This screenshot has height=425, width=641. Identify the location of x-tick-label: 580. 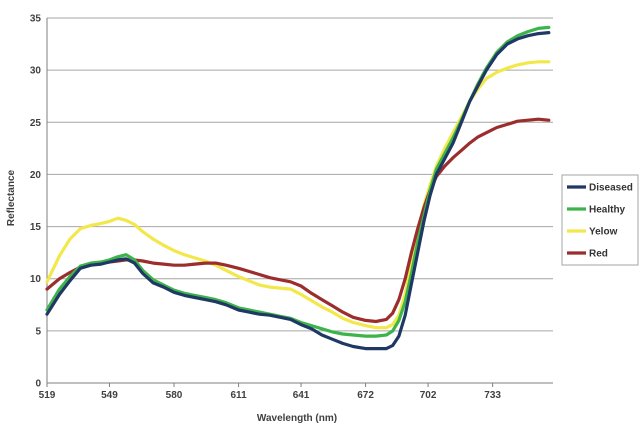
(174, 395).